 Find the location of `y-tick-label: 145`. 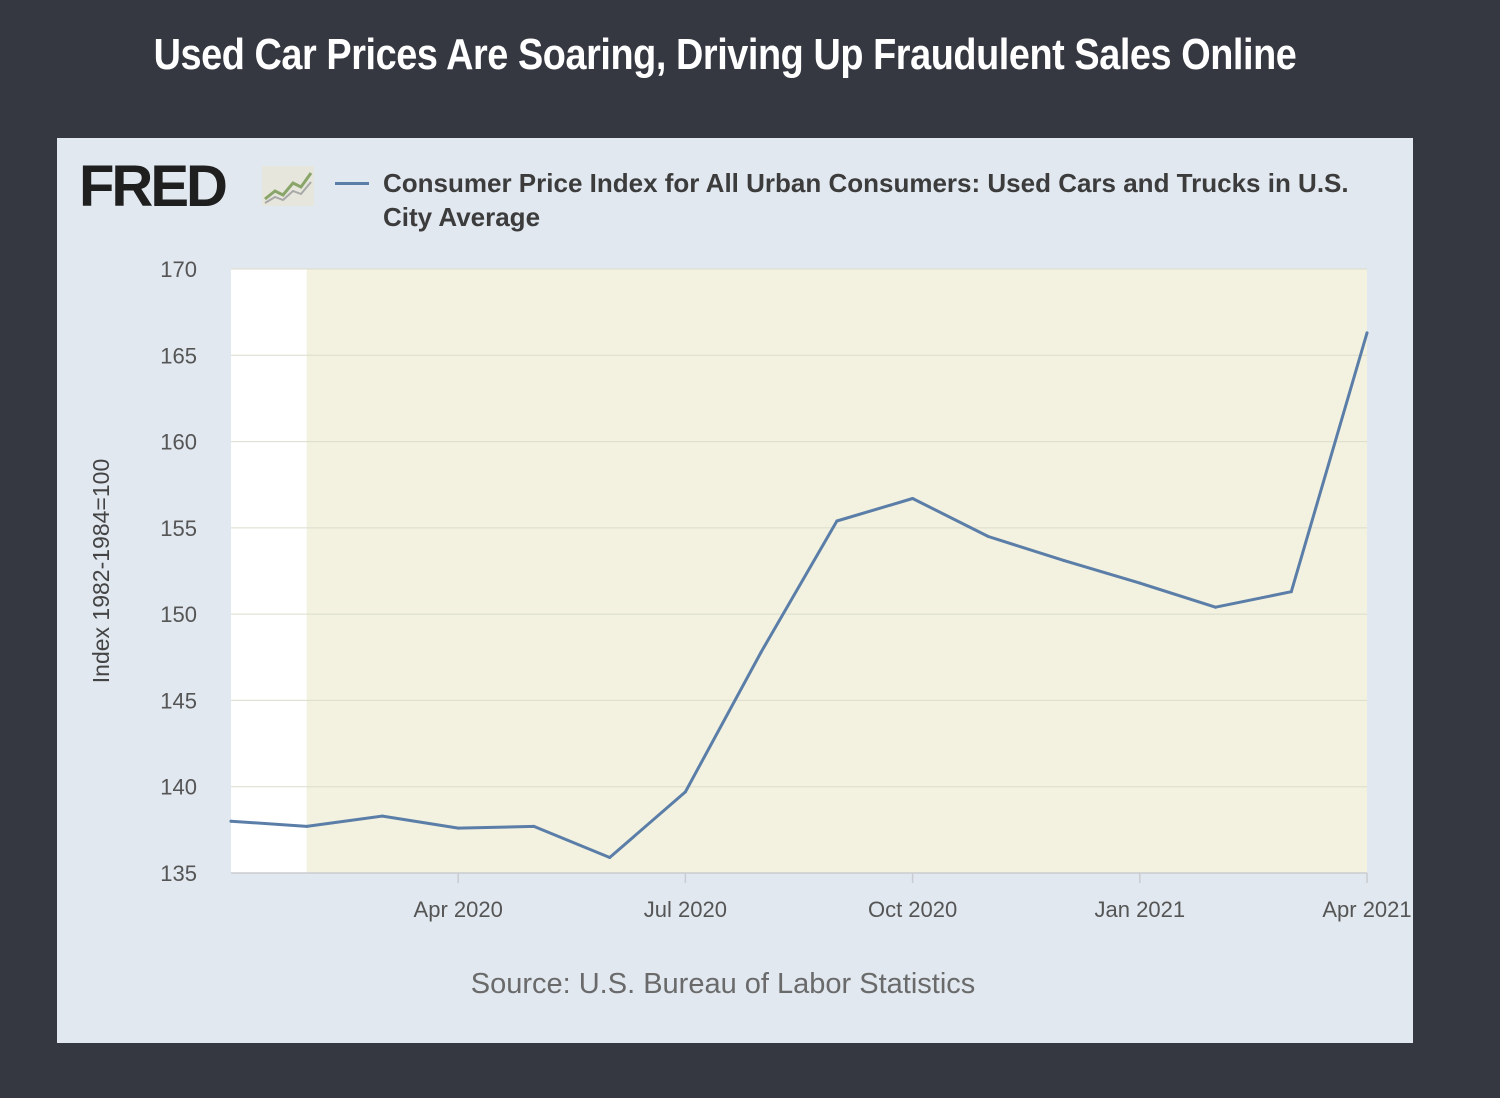

y-tick-label: 145 is located at coordinates (178, 700).